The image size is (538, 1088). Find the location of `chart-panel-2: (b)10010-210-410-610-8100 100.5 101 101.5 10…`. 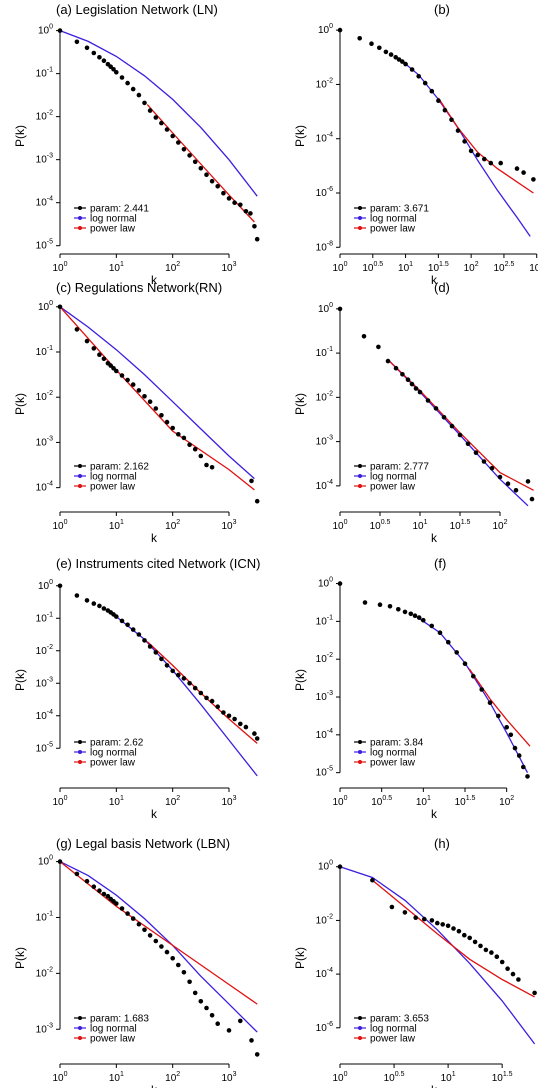

chart-panel-2: (b)10010-210-410-610-8100 100.5 101 101.5 10… is located at coordinates (415, 144).